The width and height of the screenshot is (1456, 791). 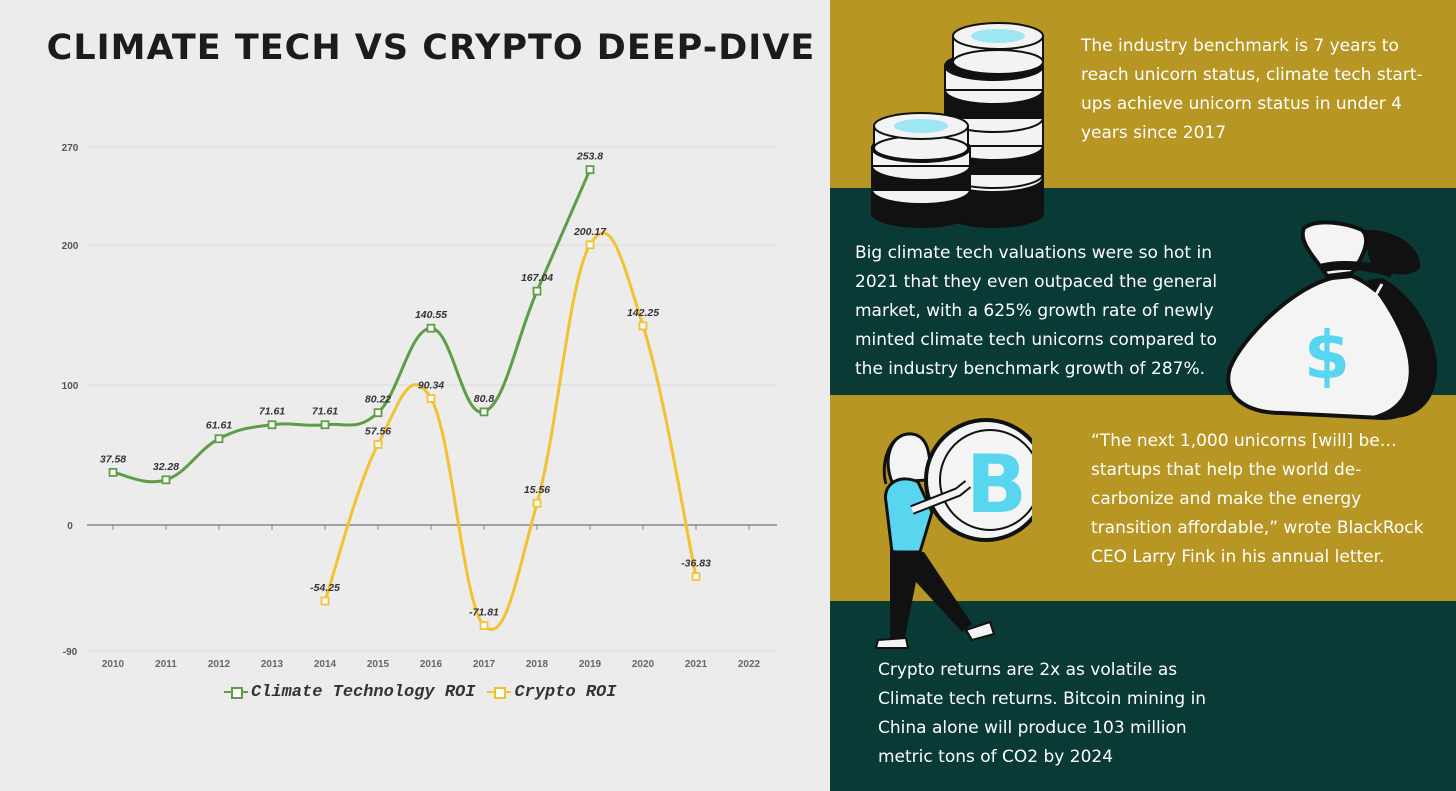 I want to click on y-tick-label: 200, so click(x=70, y=246).